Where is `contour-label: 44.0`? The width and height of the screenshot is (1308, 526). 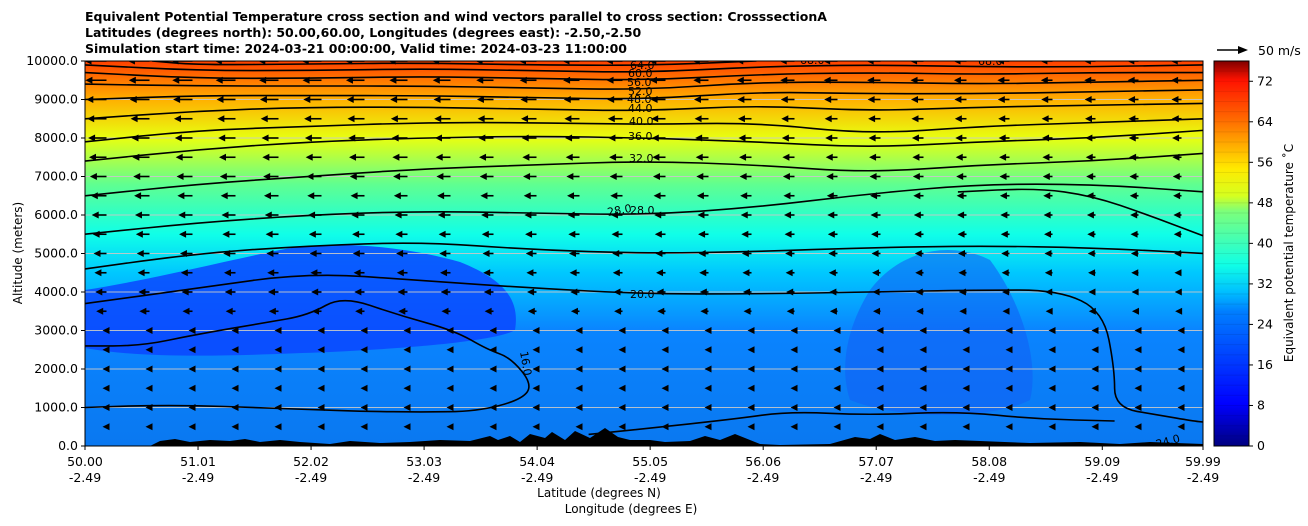 contour-label: 44.0 is located at coordinates (640, 108).